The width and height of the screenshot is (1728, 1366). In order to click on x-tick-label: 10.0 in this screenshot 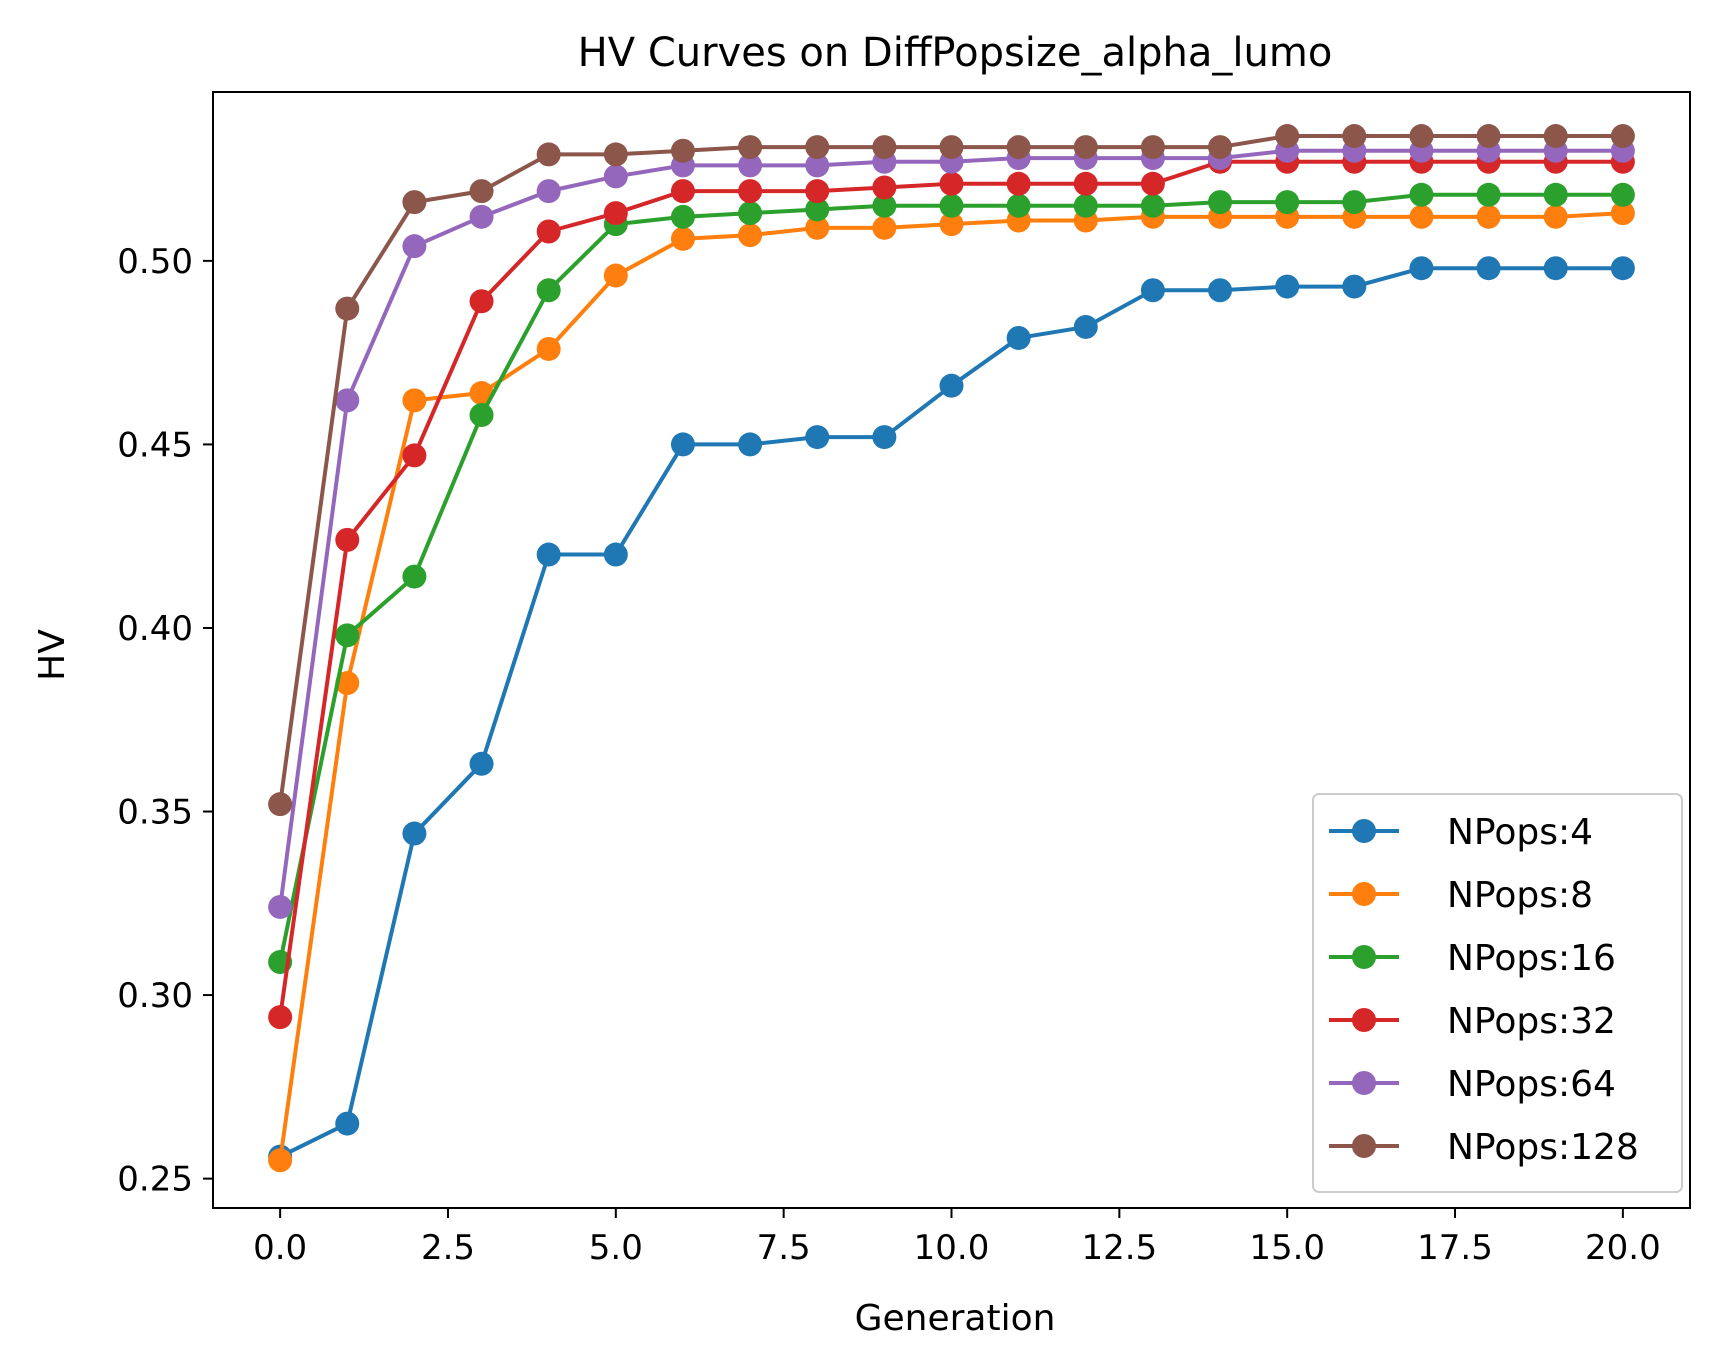, I will do `click(952, 1248)`.